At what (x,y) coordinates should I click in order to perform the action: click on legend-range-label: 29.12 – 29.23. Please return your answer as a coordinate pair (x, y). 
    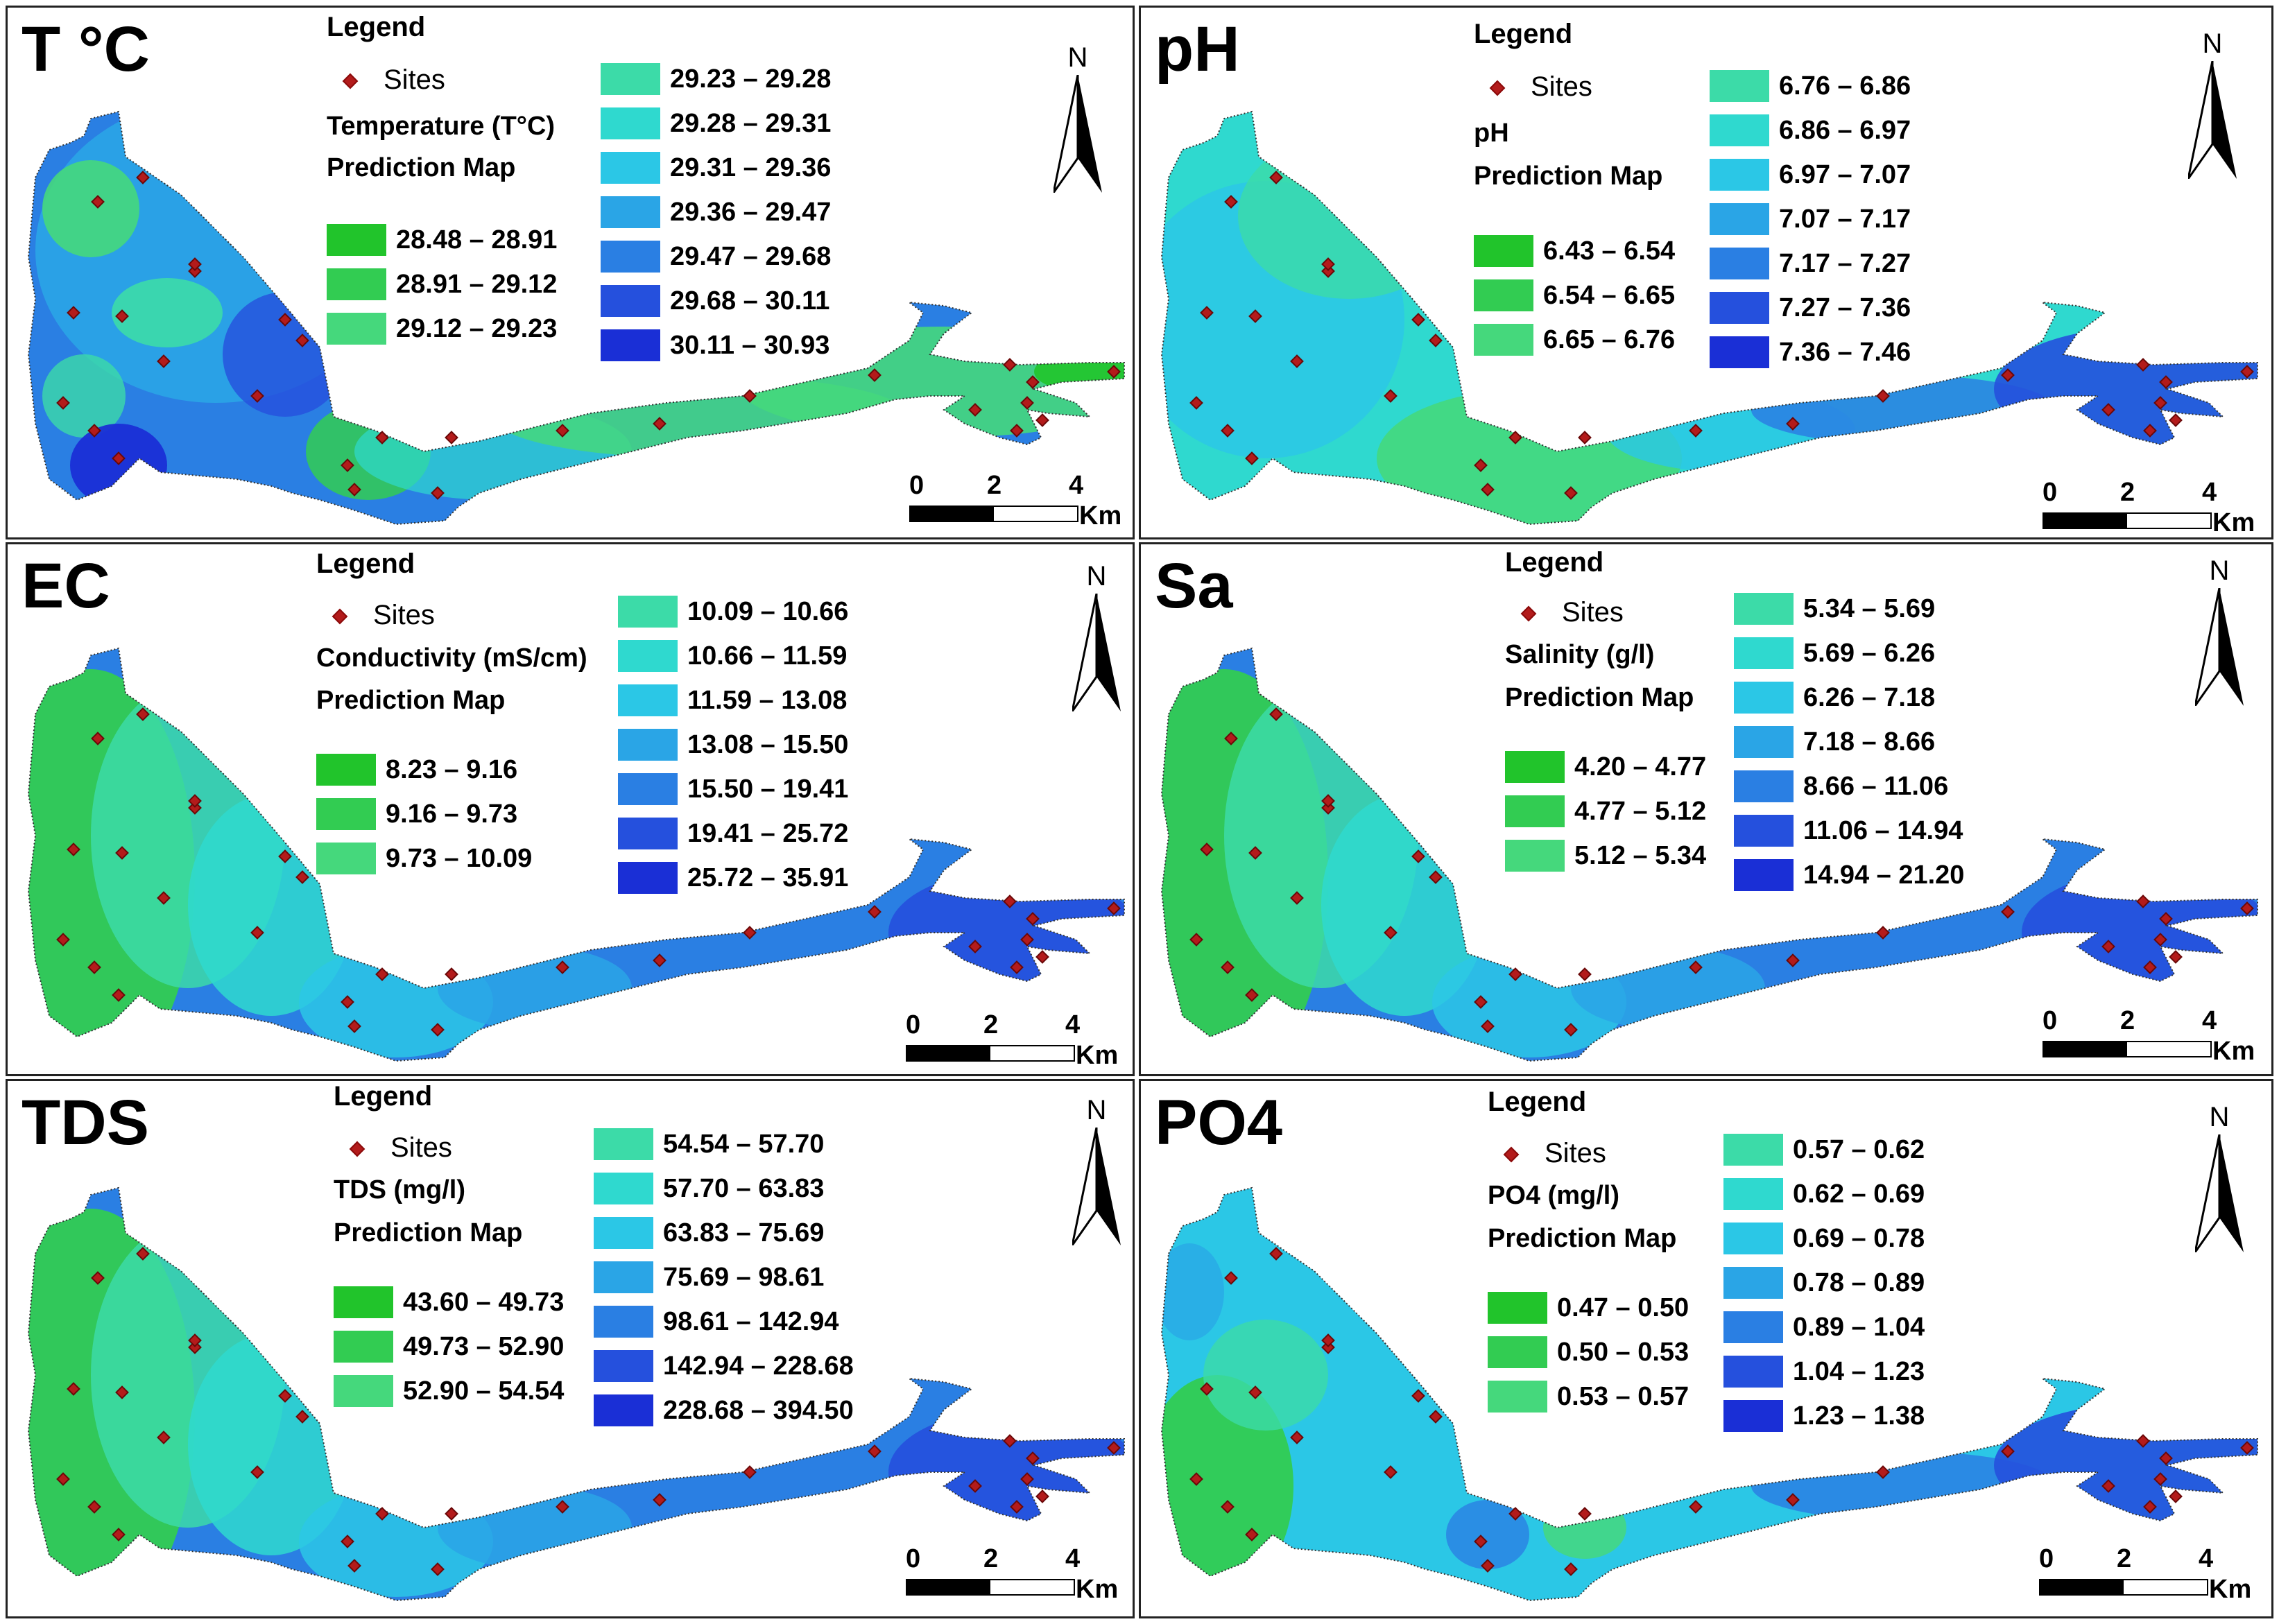
    Looking at the image, I should click on (477, 328).